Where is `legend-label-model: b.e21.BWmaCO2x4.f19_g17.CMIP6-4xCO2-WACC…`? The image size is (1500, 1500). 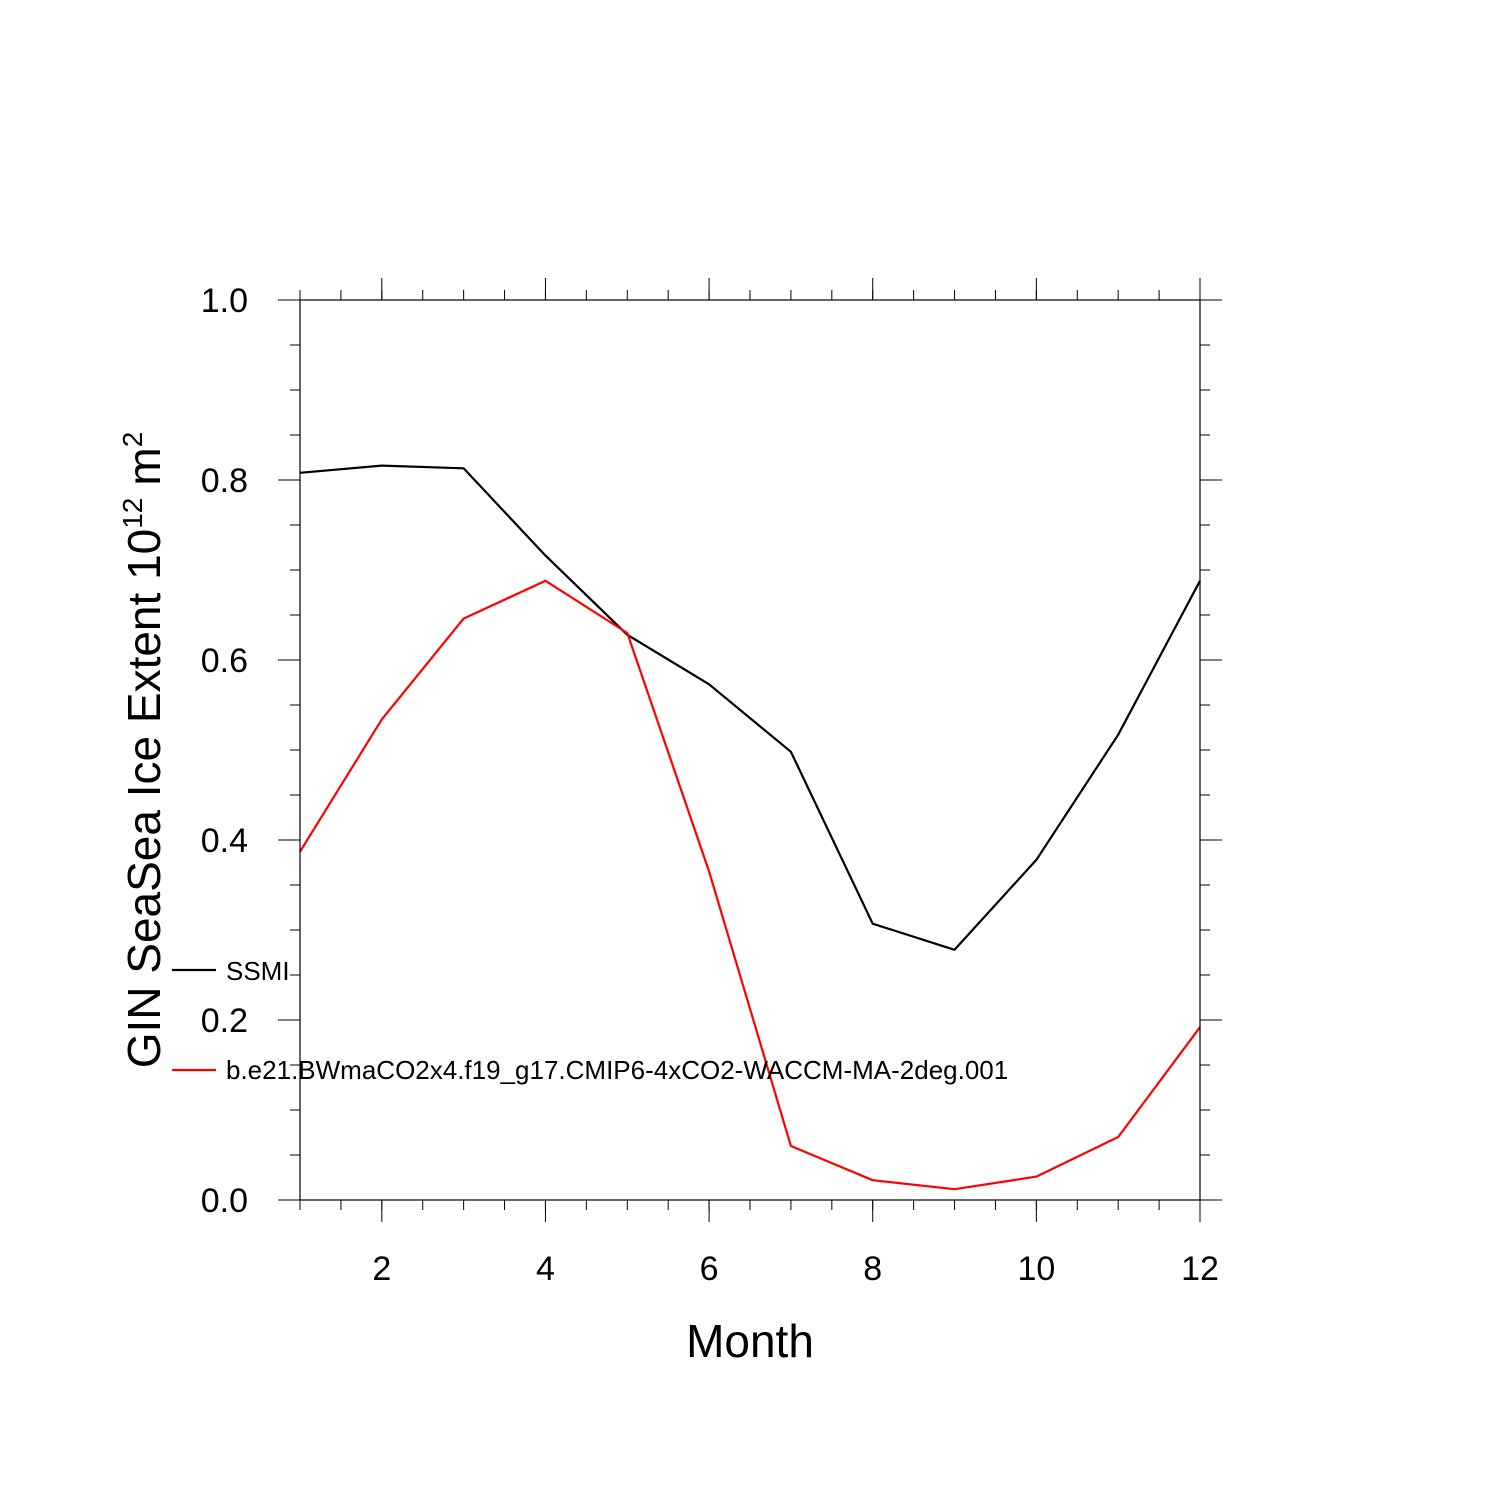
legend-label-model: b.e21.BWmaCO2x4.f19_g17.CMIP6-4xCO2-WACC… is located at coordinates (617, 1070).